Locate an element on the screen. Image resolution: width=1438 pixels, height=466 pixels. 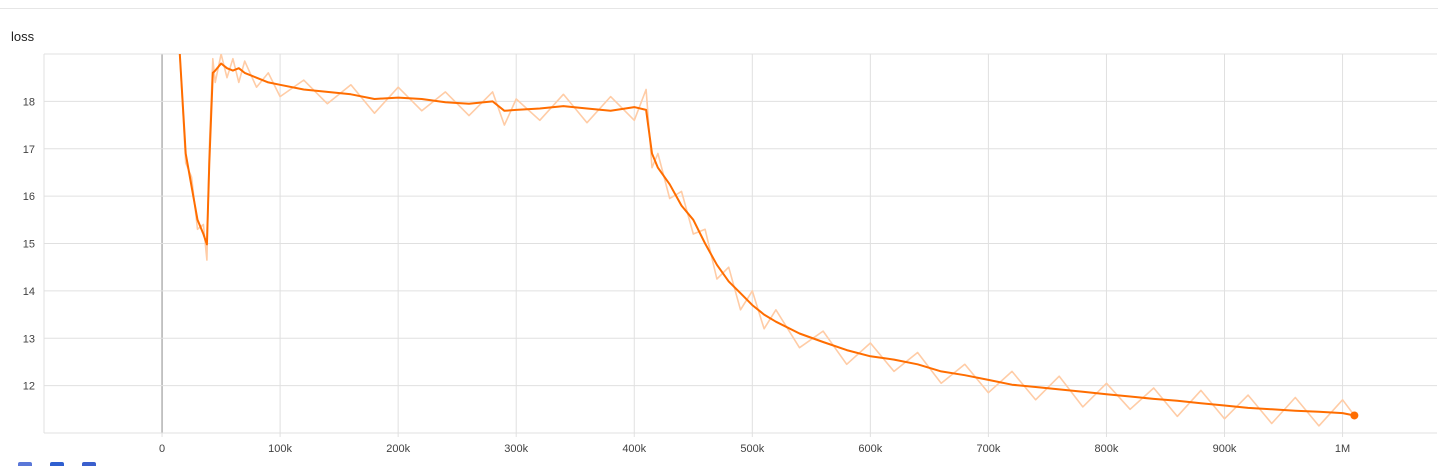
y-tick-label: 14 is located at coordinates (29, 292).